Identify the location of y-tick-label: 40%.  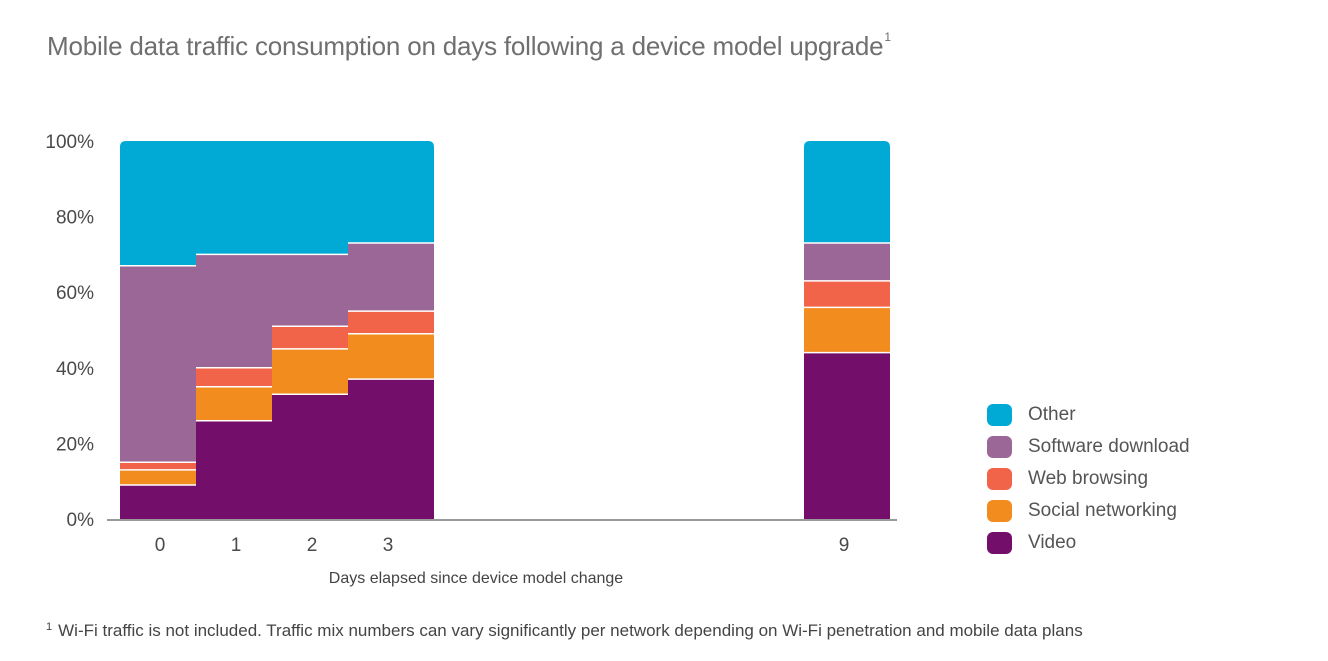
(75, 369).